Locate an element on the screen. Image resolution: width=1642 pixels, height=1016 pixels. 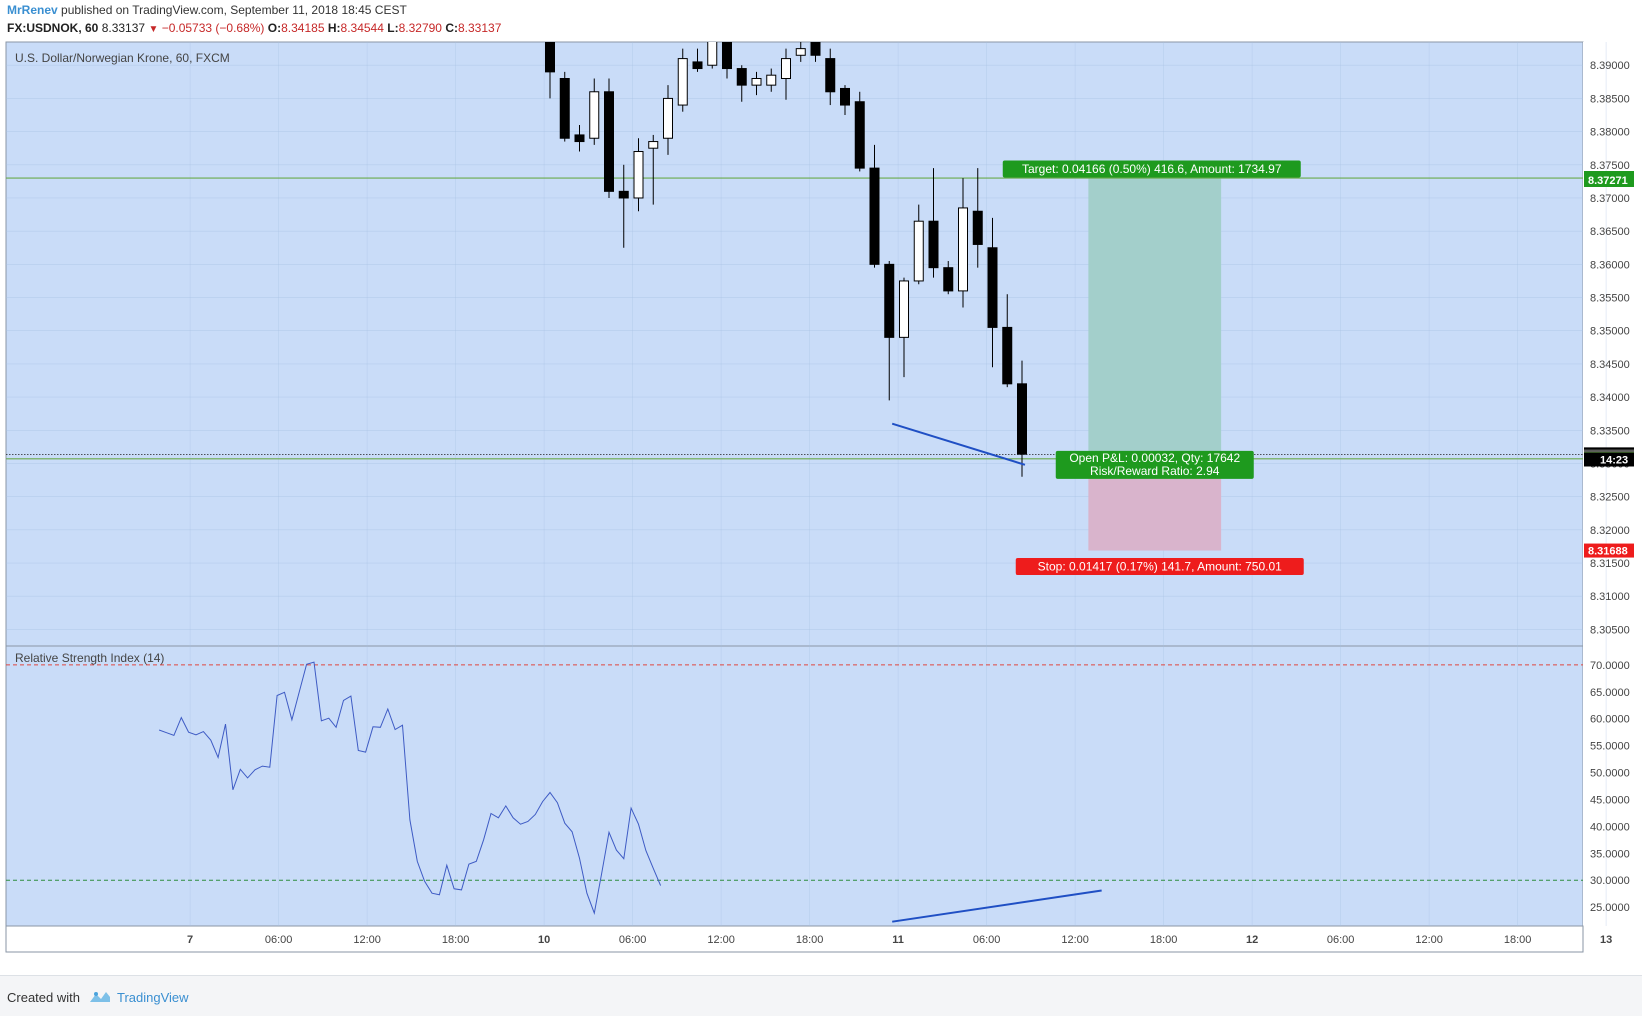
price-tick-label: 8.37000 is located at coordinates (1610, 199).